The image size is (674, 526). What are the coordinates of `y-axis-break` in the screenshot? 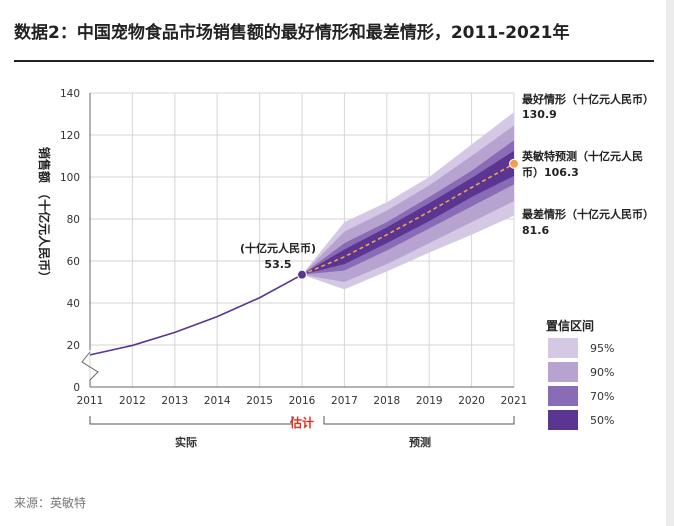 It's located at (90, 369).